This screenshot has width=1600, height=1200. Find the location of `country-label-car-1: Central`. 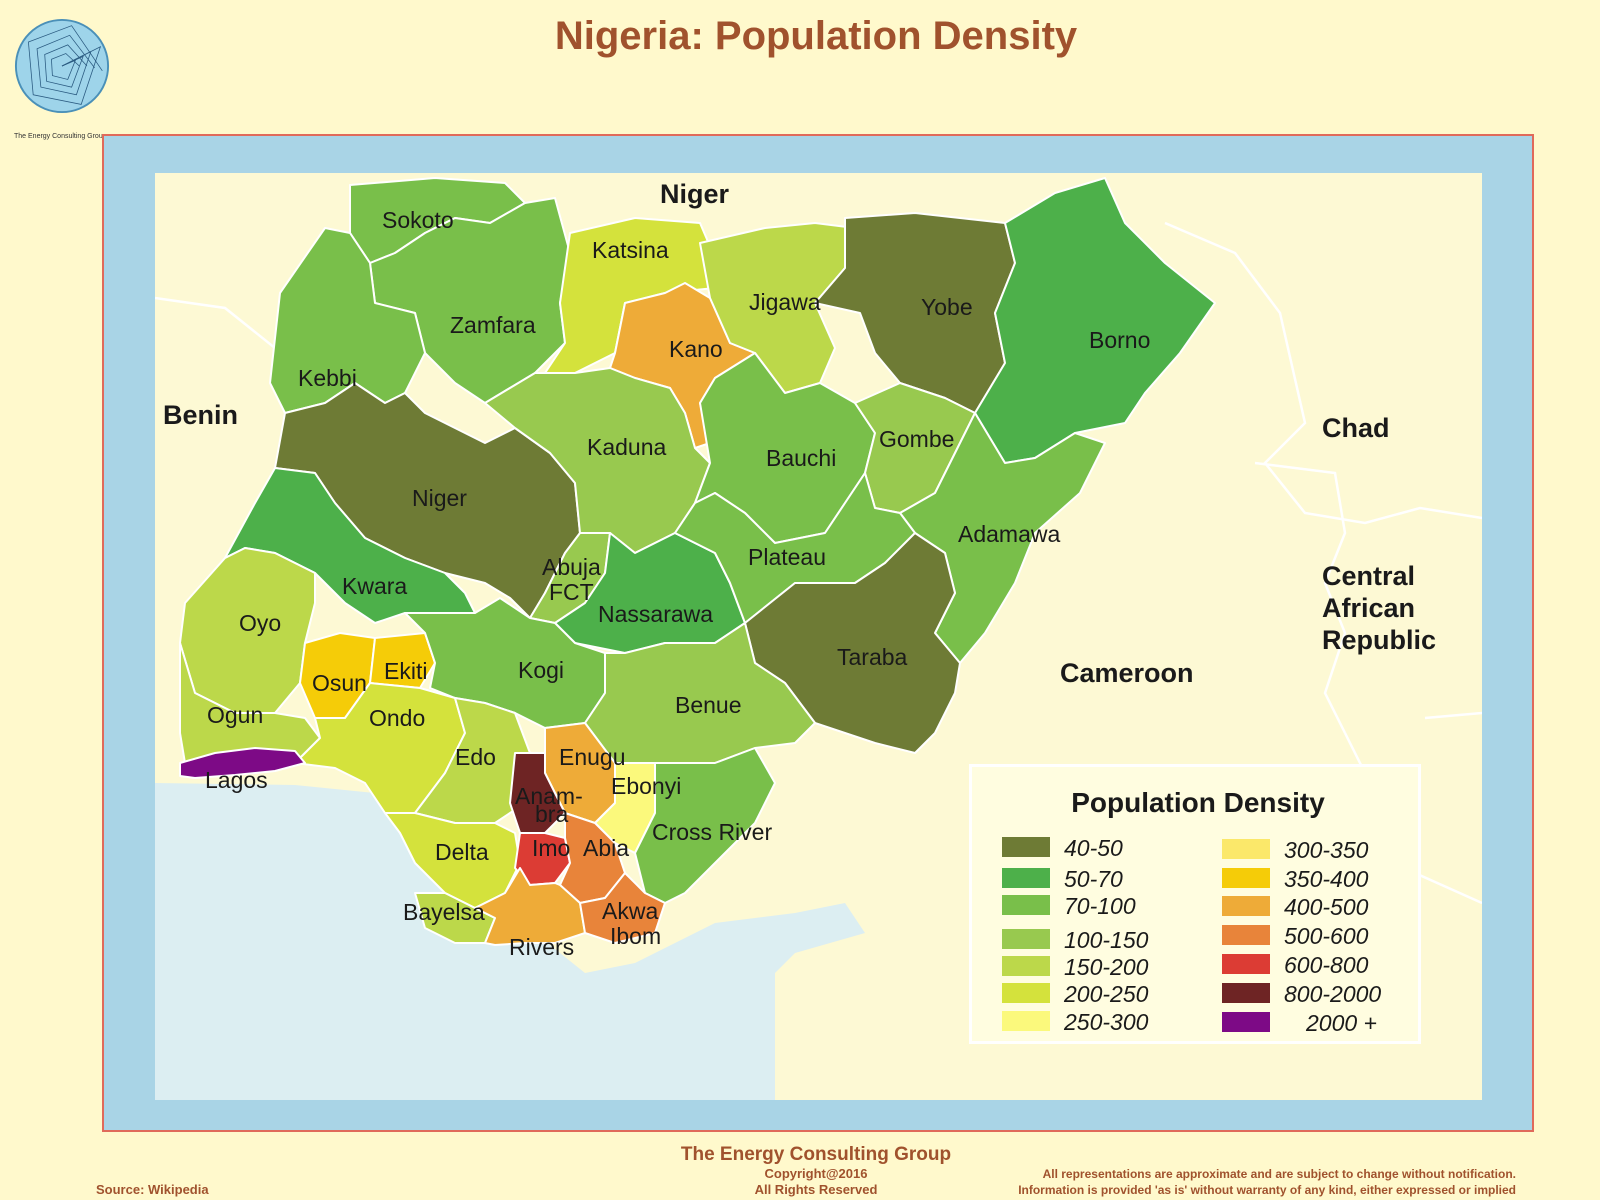

country-label-car-1: Central is located at coordinates (1368, 576).